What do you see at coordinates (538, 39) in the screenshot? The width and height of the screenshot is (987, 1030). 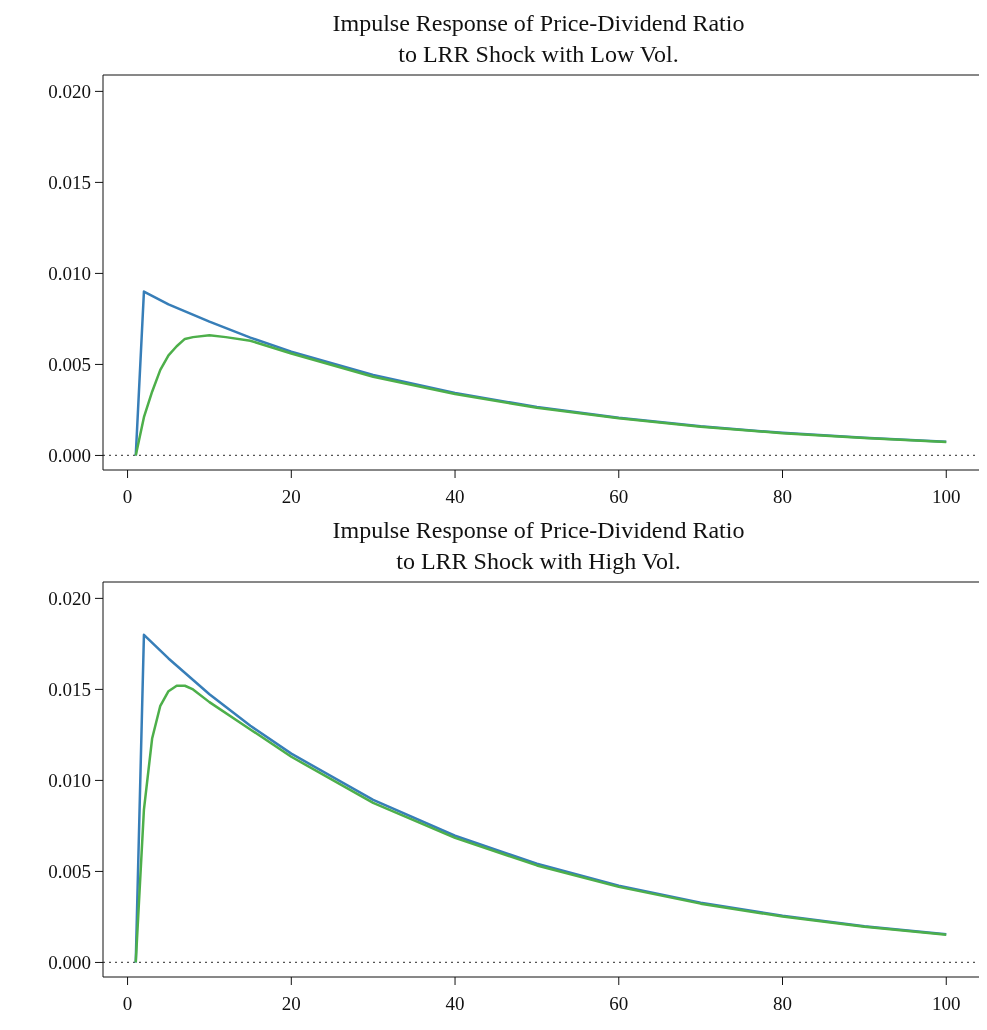 I see `chart-title: Impulse Response of Price-Dividend Ratio to LRR Shock with Low Vol.` at bounding box center [538, 39].